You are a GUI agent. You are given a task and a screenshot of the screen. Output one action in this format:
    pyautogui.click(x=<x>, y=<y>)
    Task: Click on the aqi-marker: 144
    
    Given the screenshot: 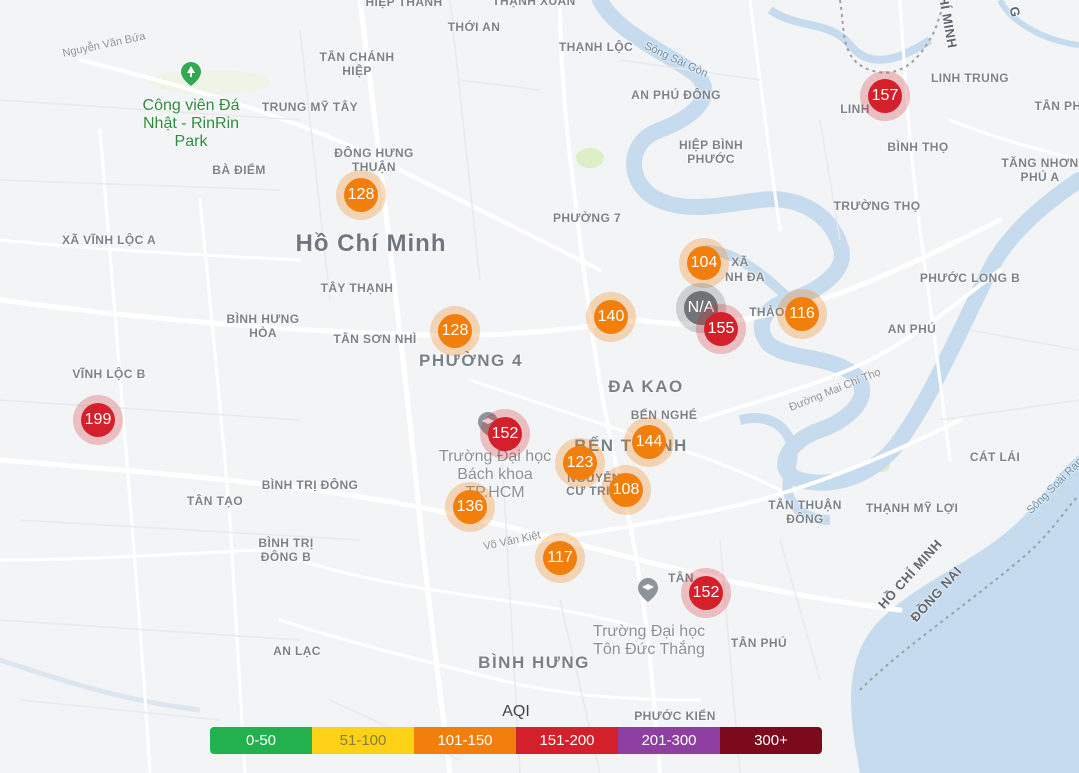 What is the action you would take?
    pyautogui.click(x=649, y=442)
    